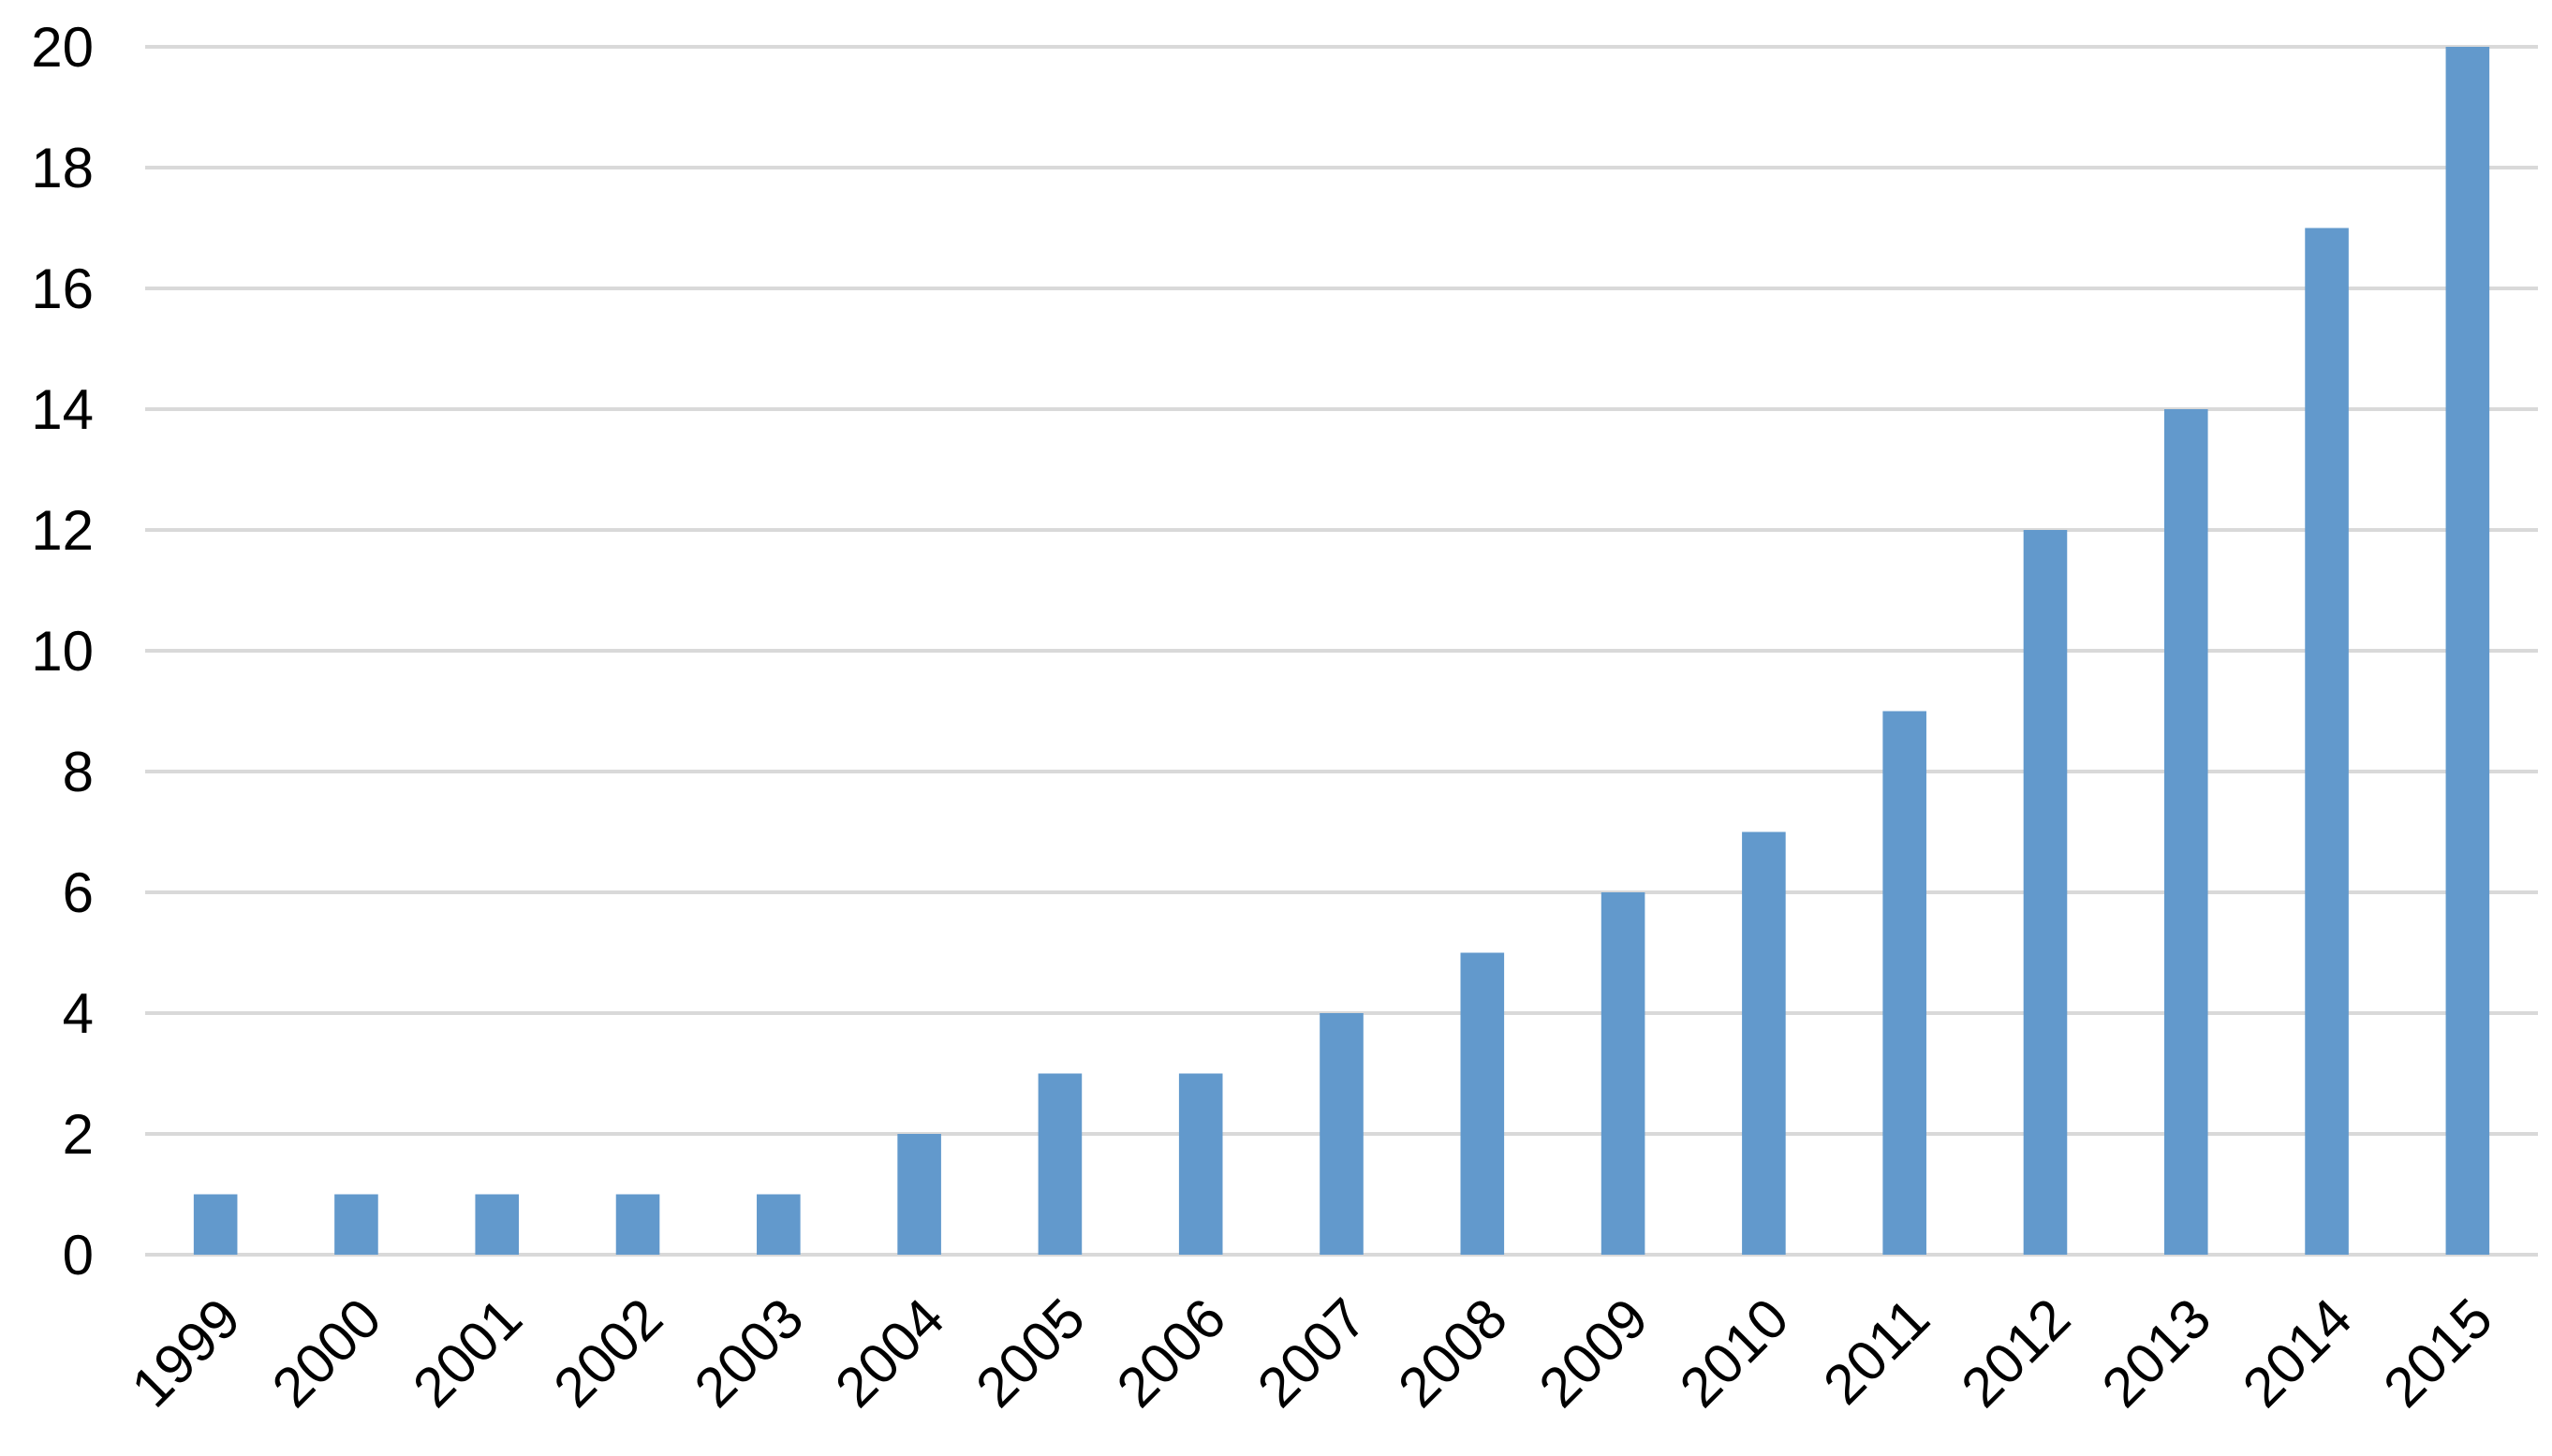 Image resolution: width=2552 pixels, height=1456 pixels. Describe the element at coordinates (2437, 1353) in the screenshot. I see `x-tick-label: 2015` at that location.